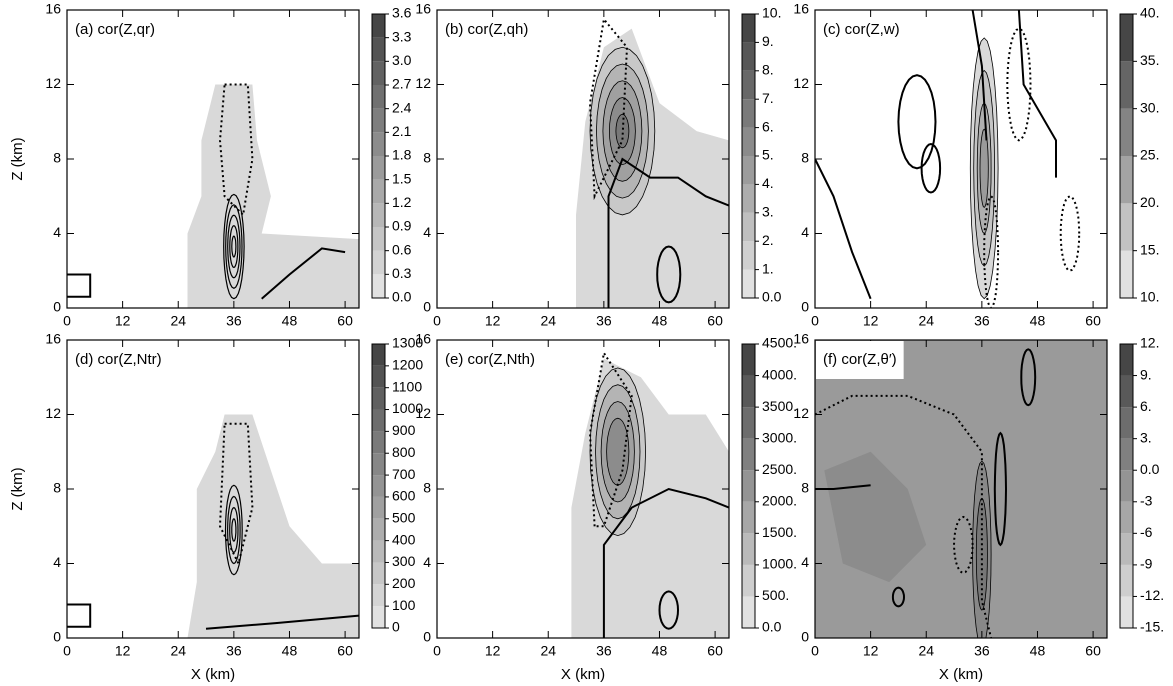 This screenshot has width=1173, height=686. What do you see at coordinates (1146, 500) in the screenshot?
I see `colorbar-tick-label: -3` at bounding box center [1146, 500].